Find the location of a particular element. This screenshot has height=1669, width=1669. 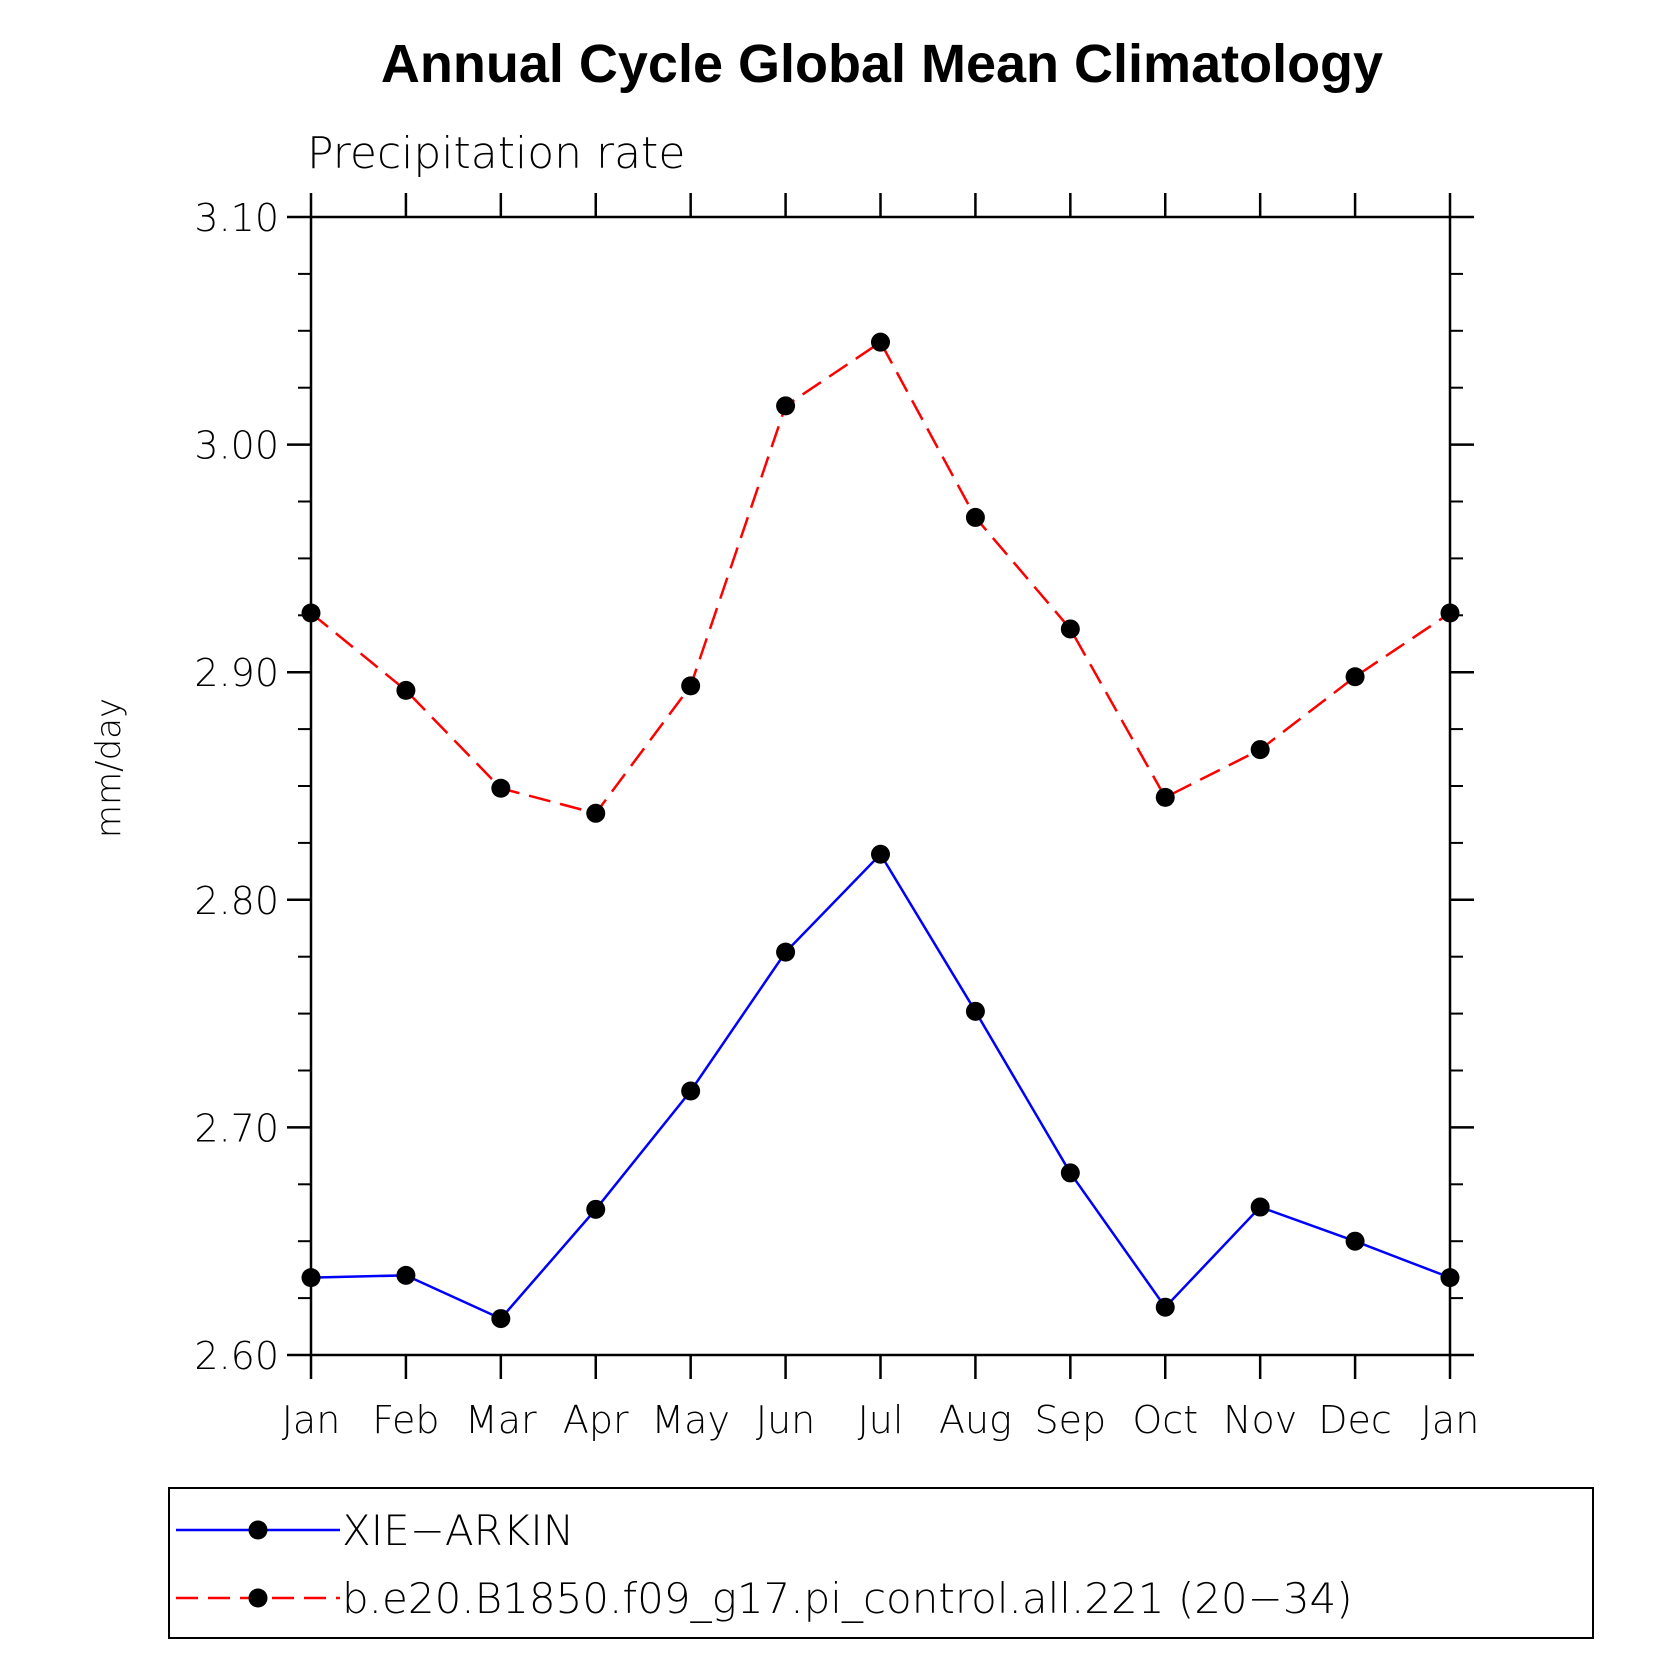

x-tick-label: Feb is located at coordinates (405, 1420).